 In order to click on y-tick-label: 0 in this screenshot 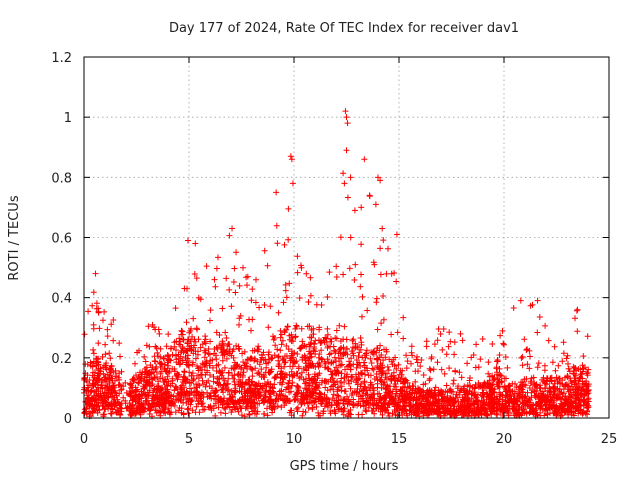, I will do `click(68, 419)`.